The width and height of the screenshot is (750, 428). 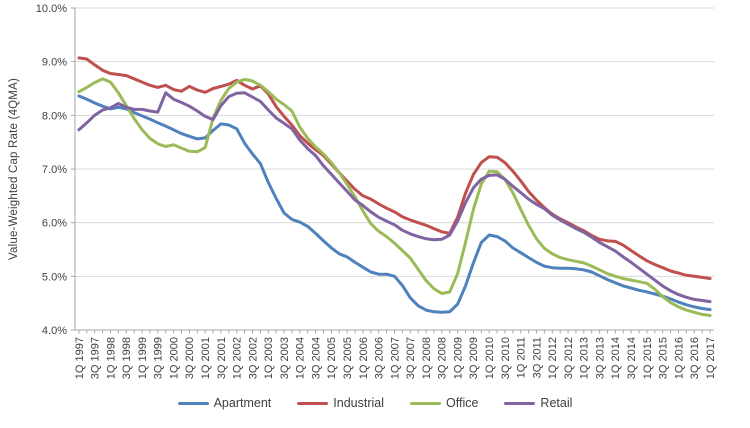 I want to click on x-tick-label: 3Q 2013, so click(x=600, y=358).